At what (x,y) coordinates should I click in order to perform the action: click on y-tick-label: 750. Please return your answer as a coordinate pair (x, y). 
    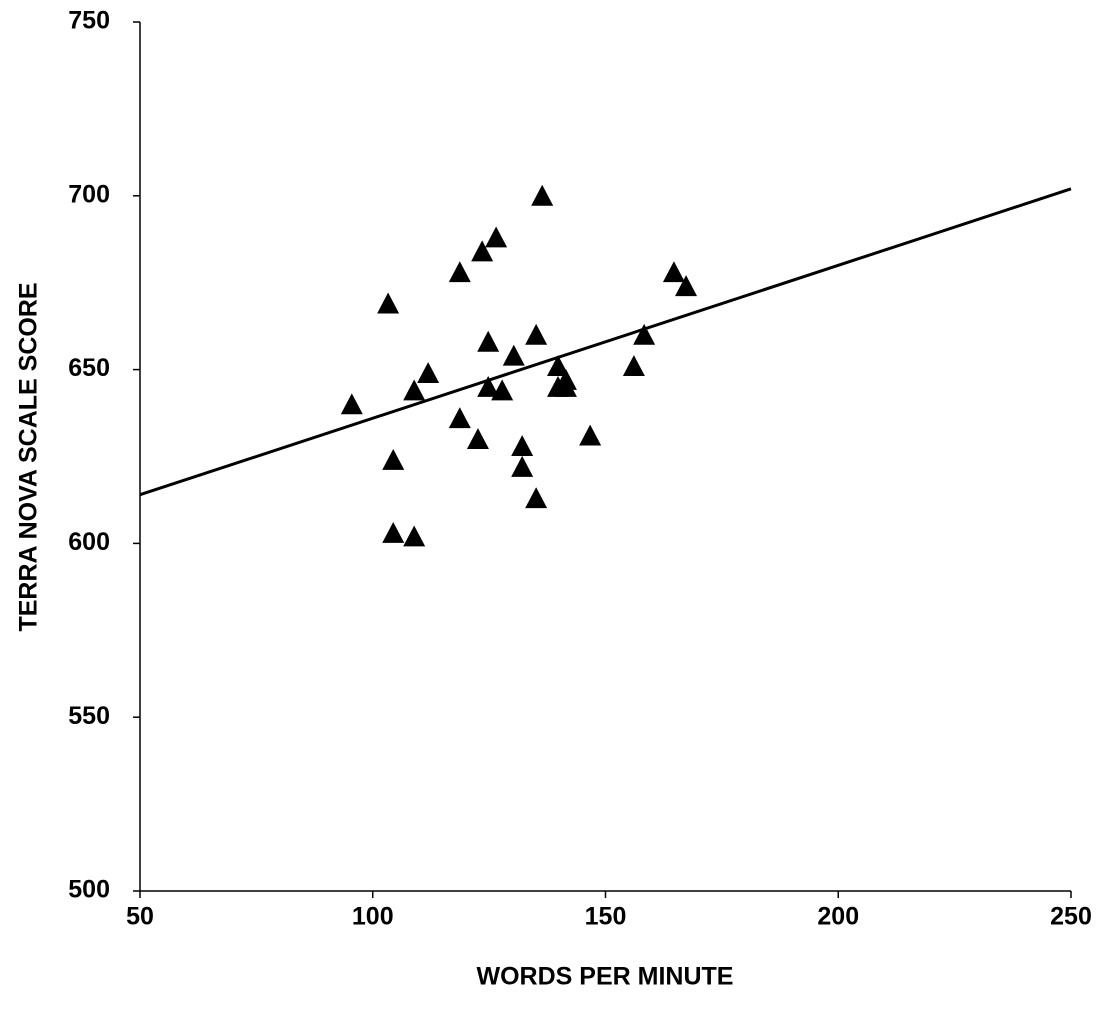
    Looking at the image, I should click on (89, 21).